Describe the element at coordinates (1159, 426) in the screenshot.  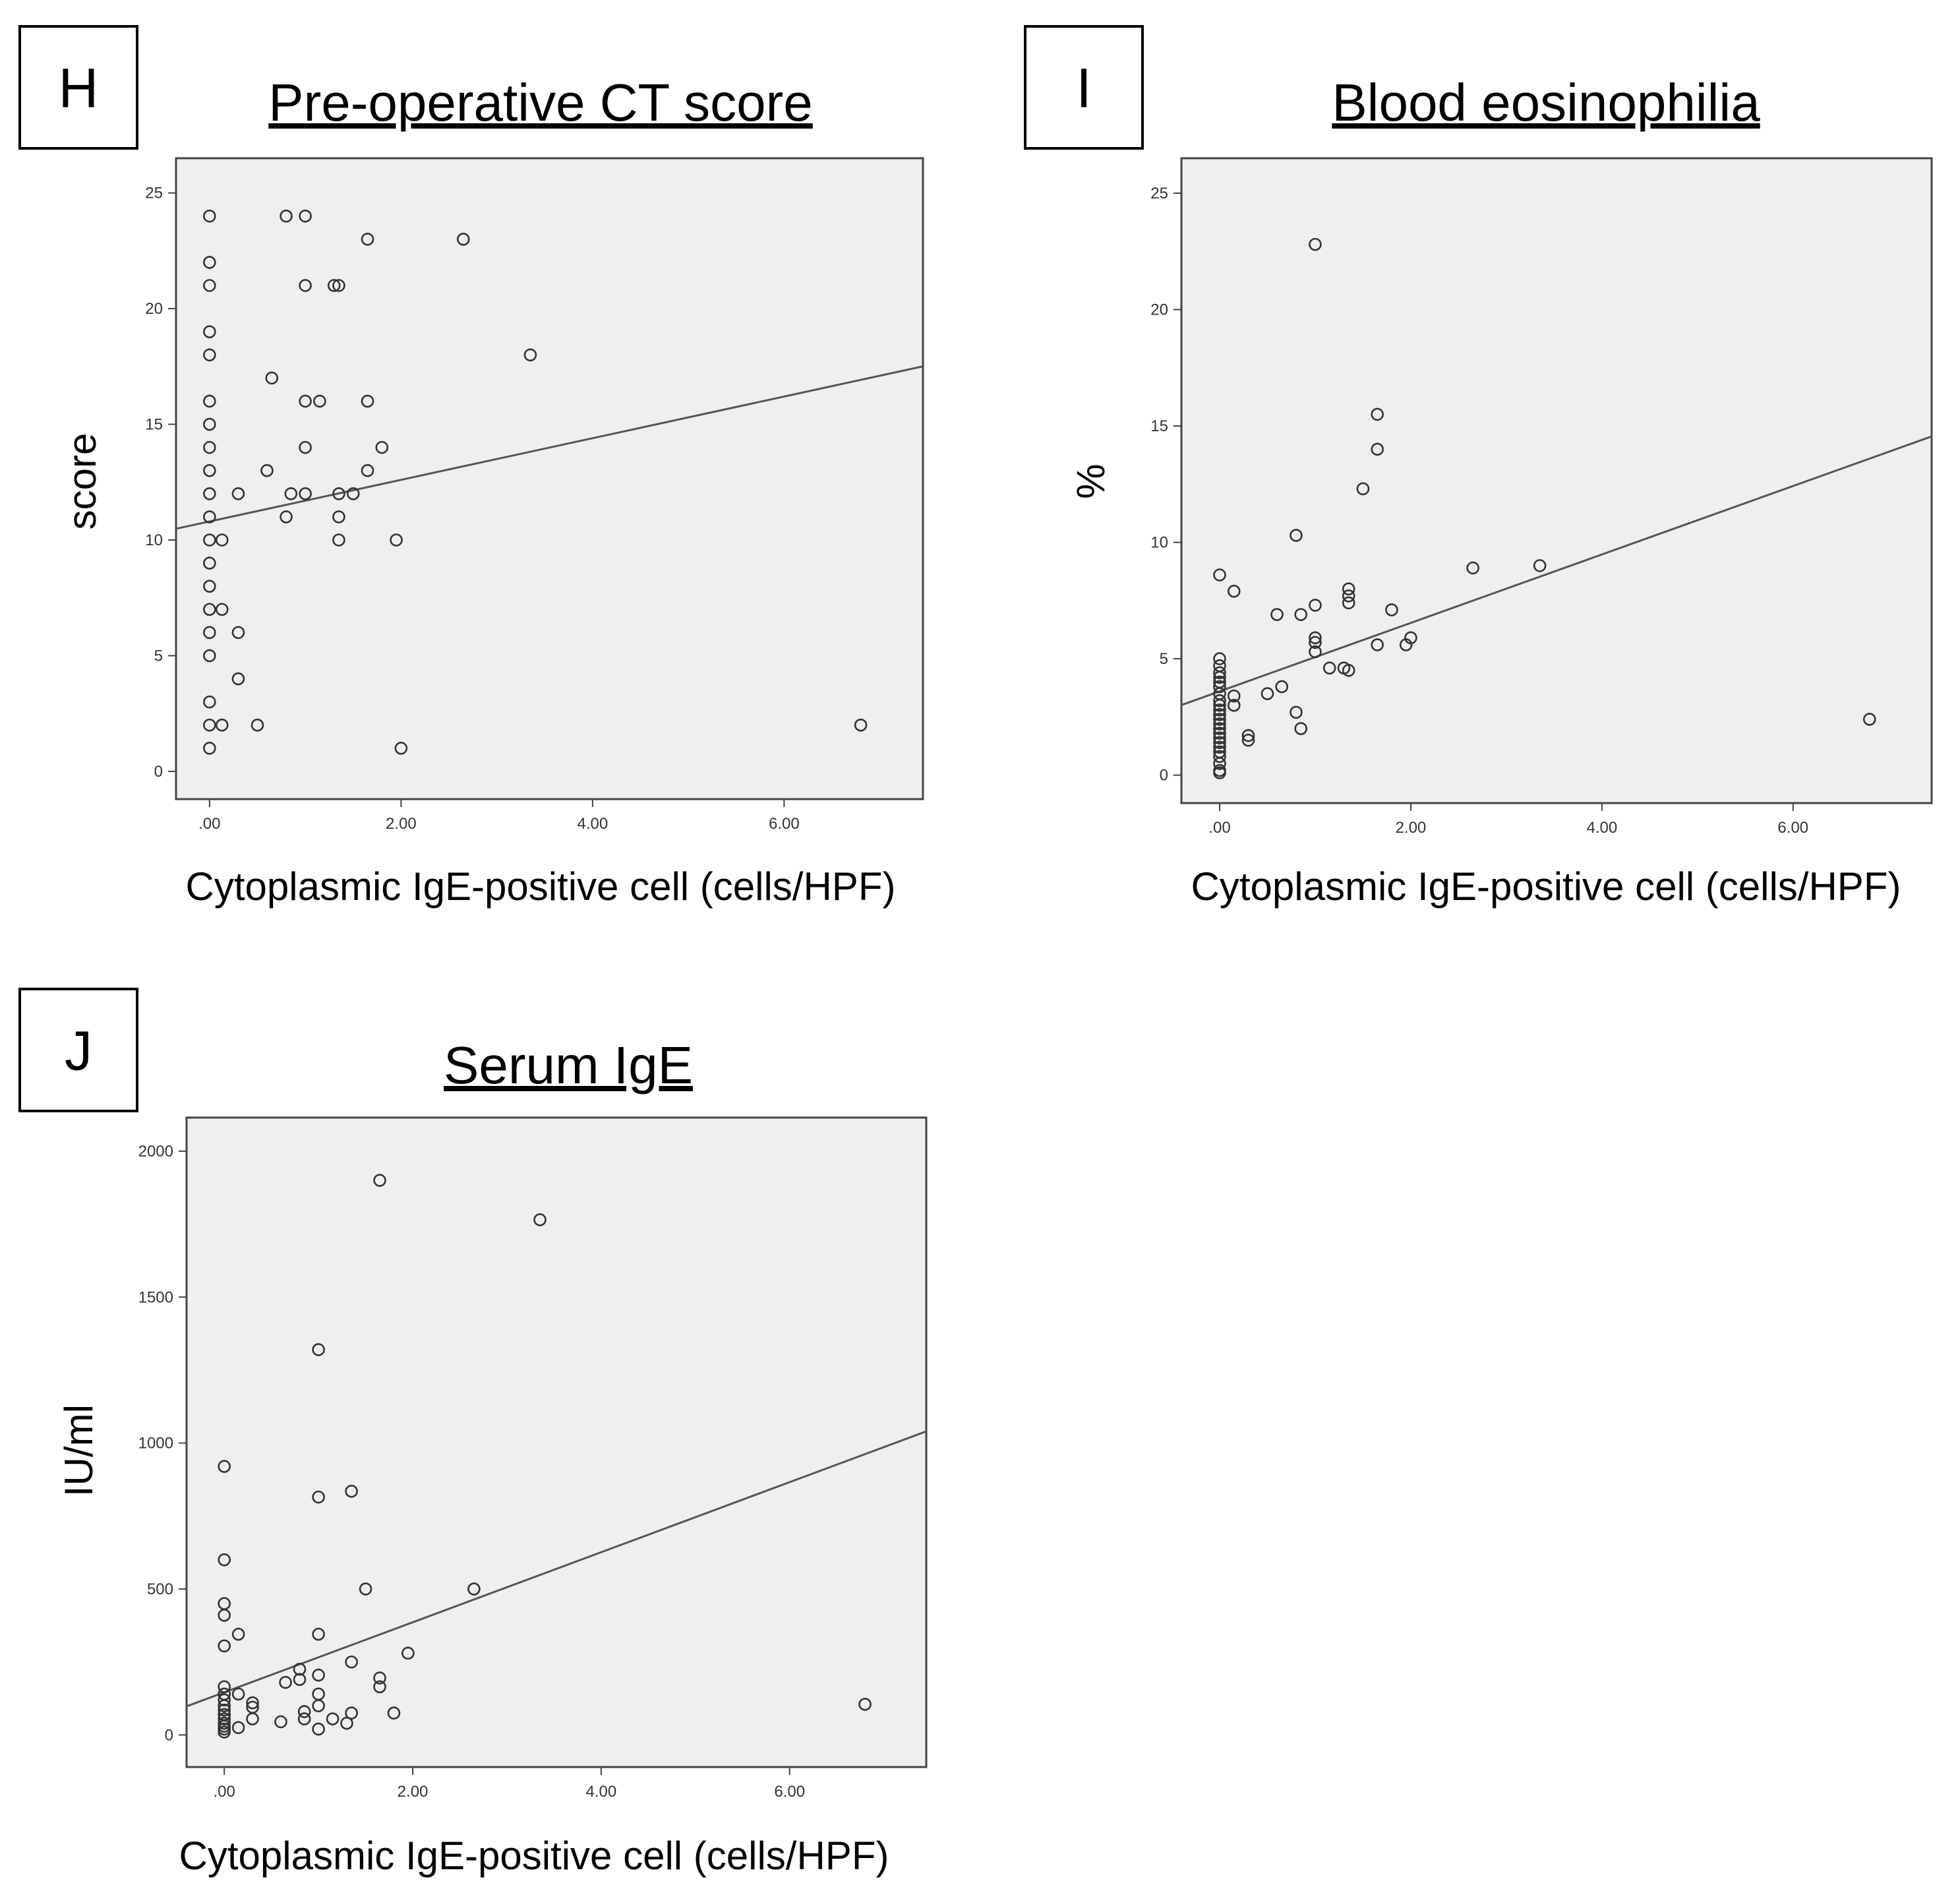
I see `panel-i-ytick-label: 15` at that location.